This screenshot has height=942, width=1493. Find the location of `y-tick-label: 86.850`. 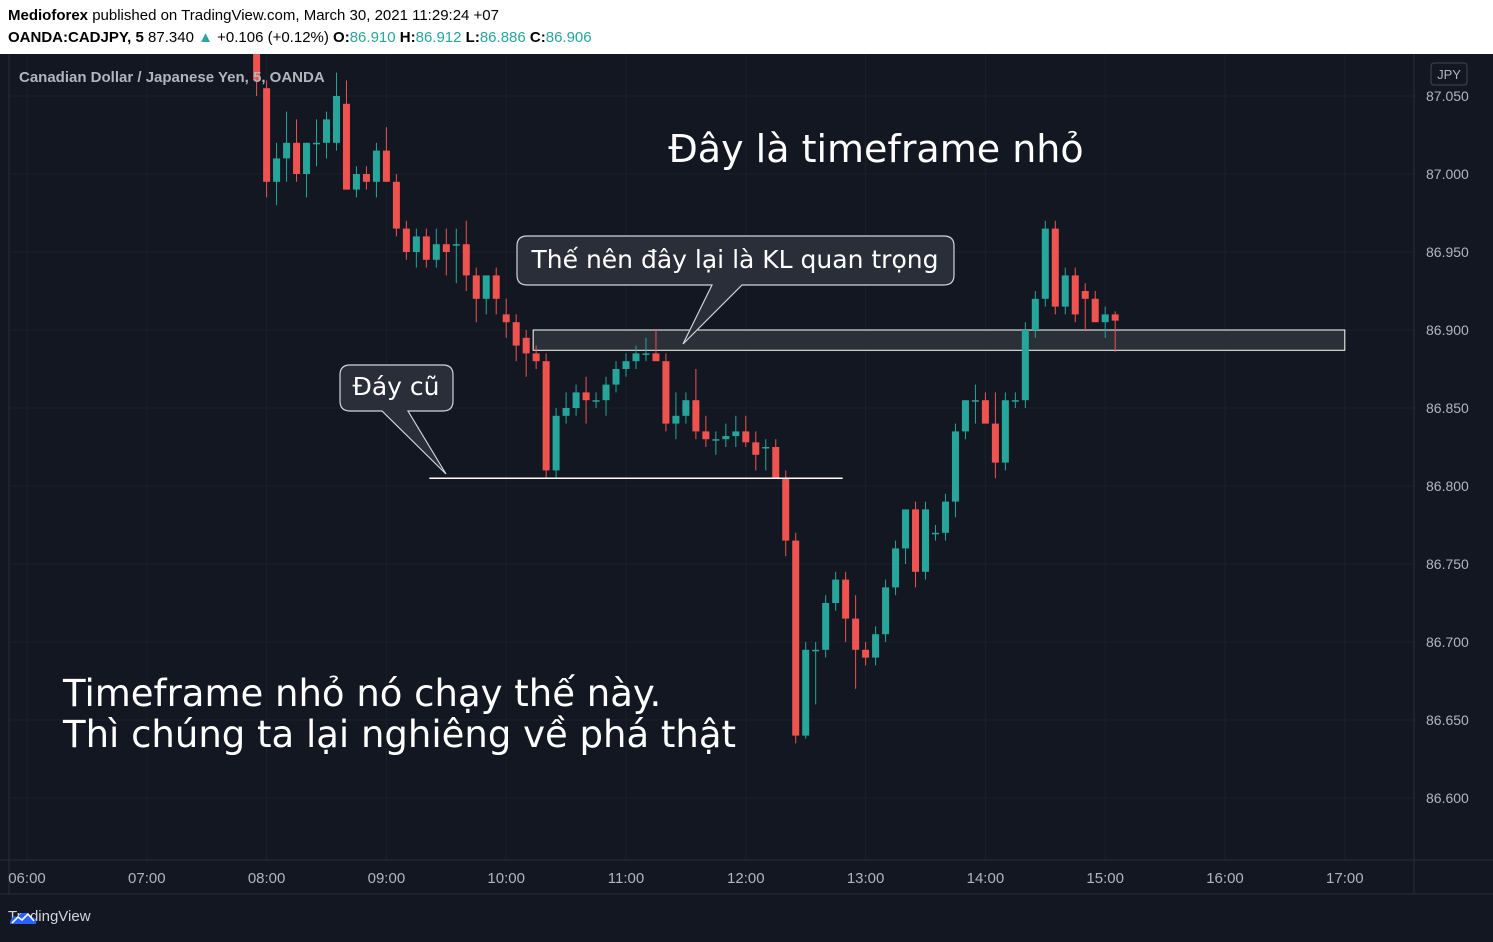

y-tick-label: 86.850 is located at coordinates (1447, 408).